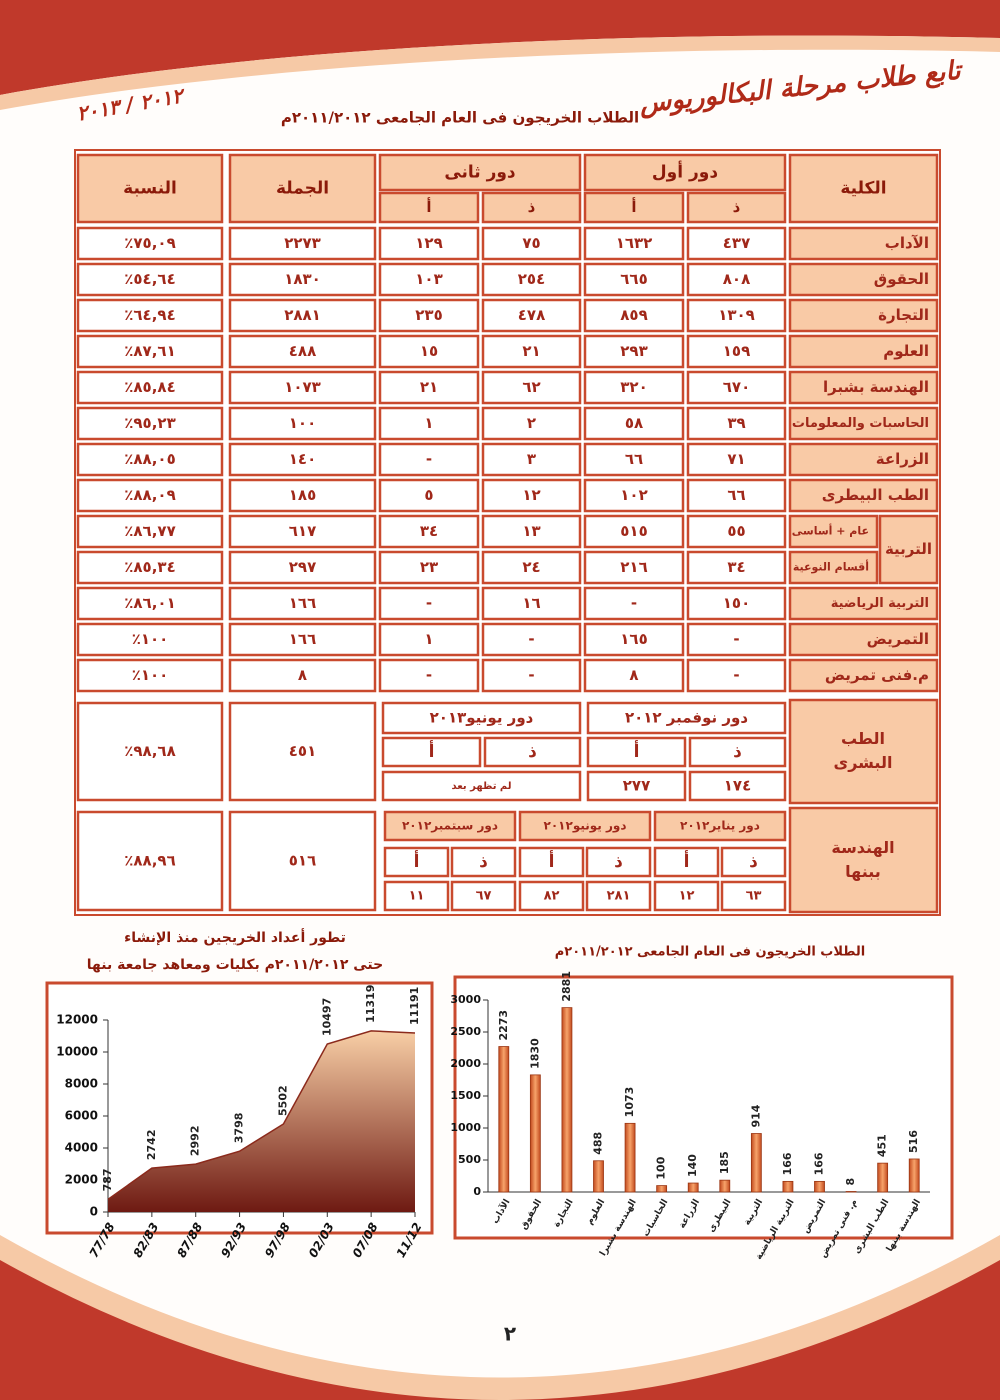  I want to click on page-number: ٢, so click(510, 1334).